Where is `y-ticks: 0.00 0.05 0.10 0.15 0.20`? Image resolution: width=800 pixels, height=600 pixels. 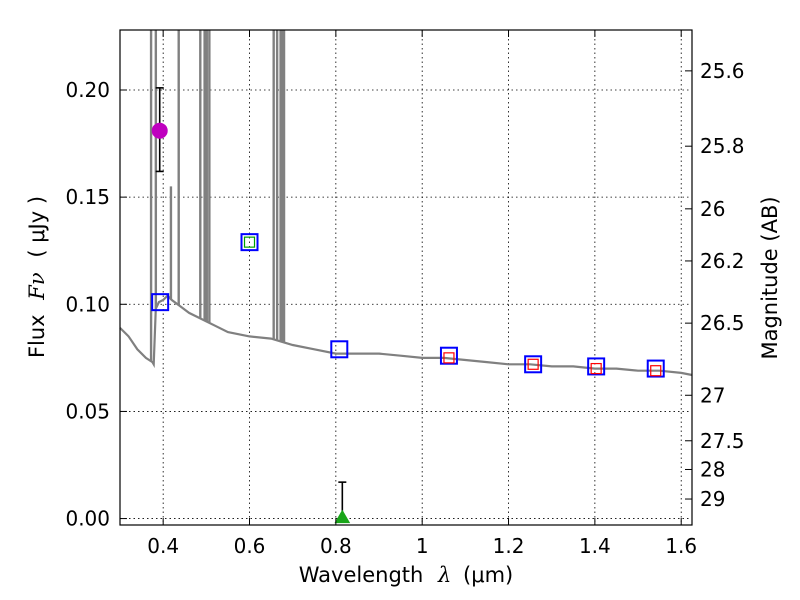
y-ticks: 0.00 0.05 0.10 0.15 0.20 is located at coordinates (96, 304).